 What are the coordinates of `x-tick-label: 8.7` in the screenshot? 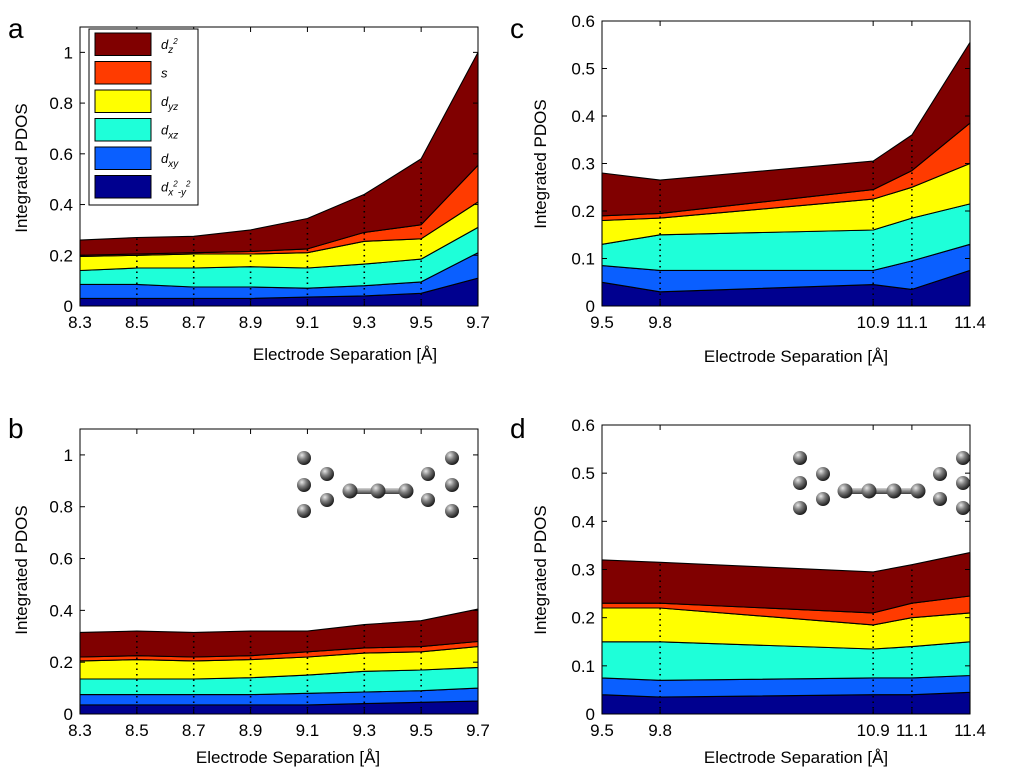 It's located at (194, 730).